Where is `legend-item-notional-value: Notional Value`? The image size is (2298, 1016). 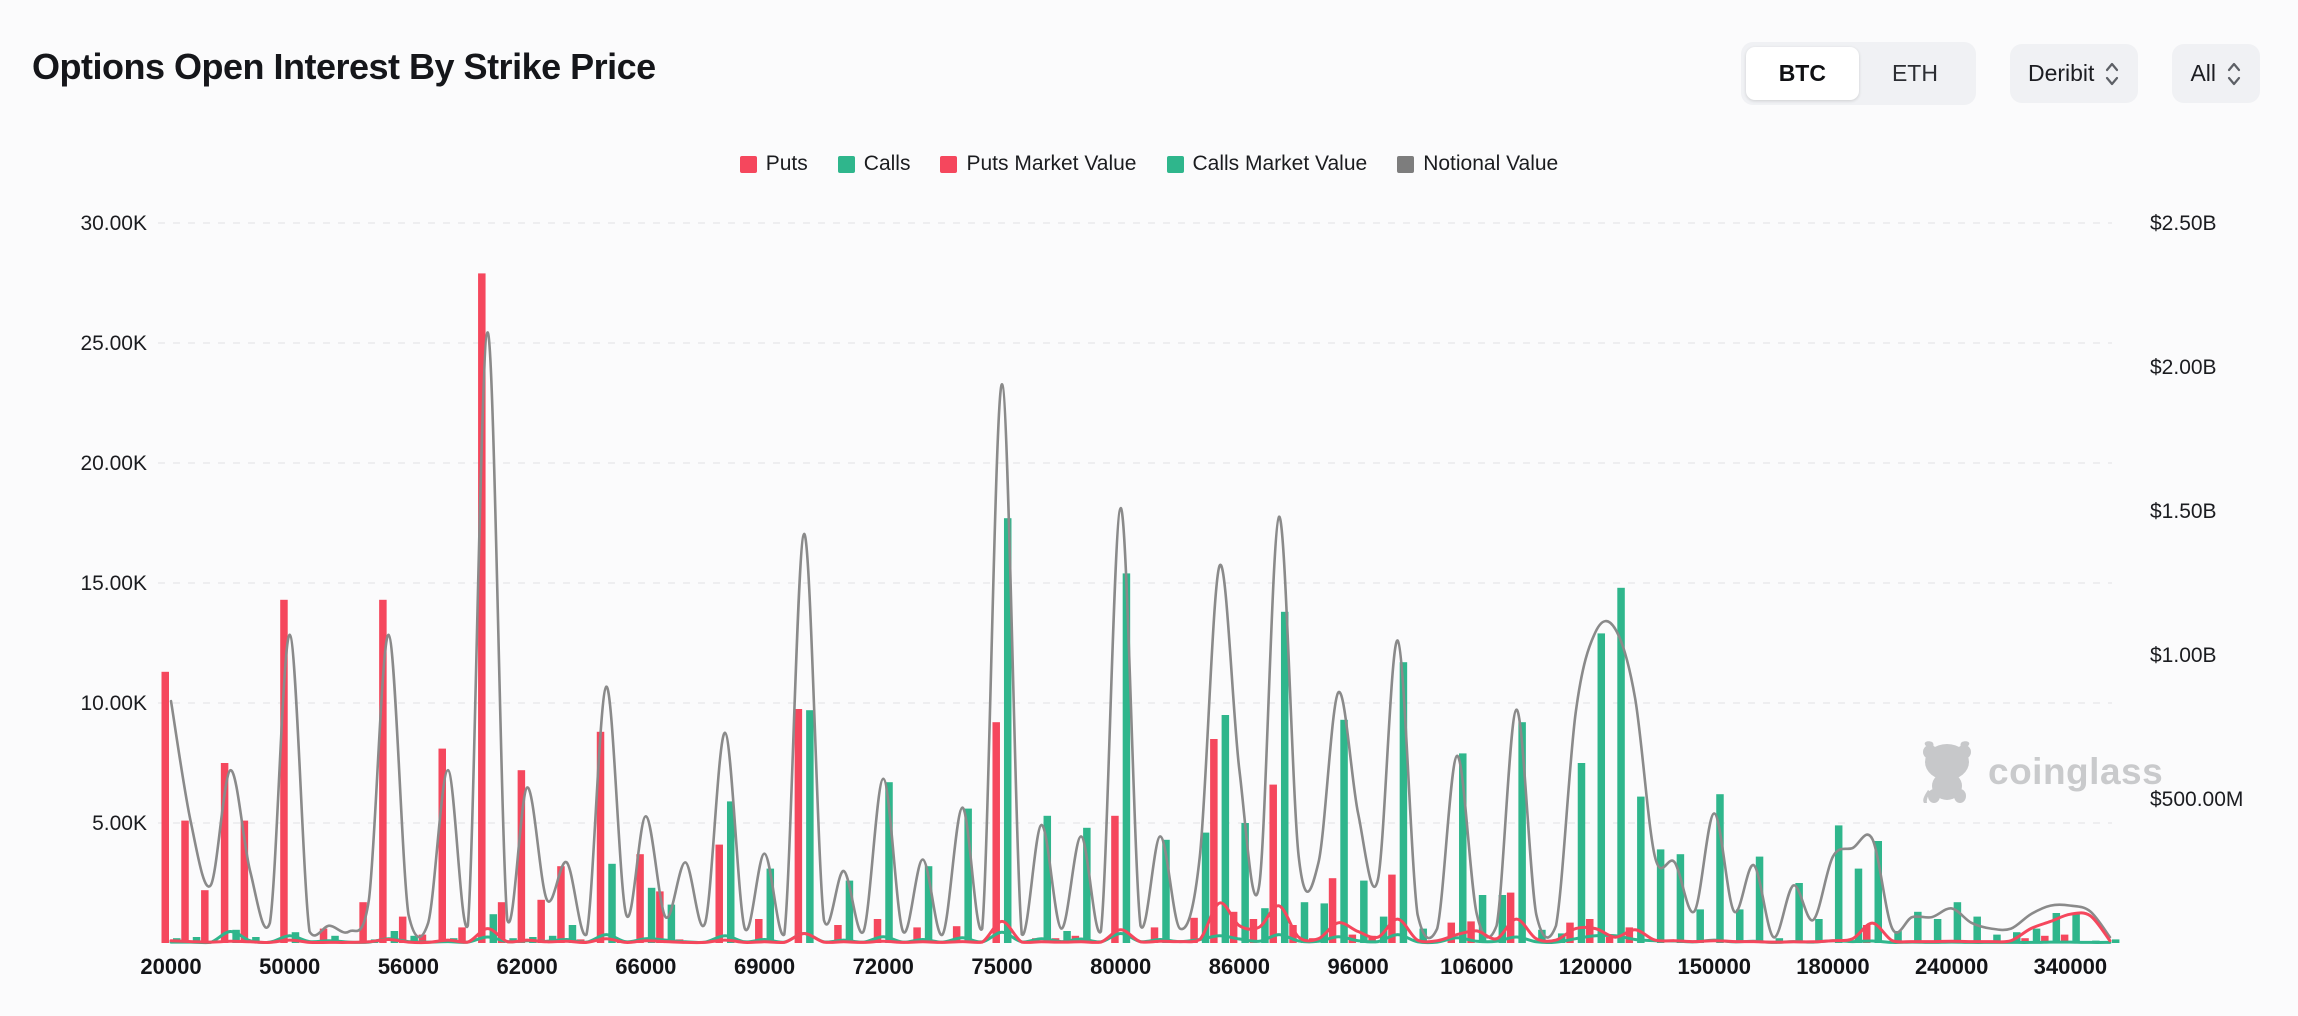
legend-item-notional-value: Notional Value is located at coordinates (1477, 164).